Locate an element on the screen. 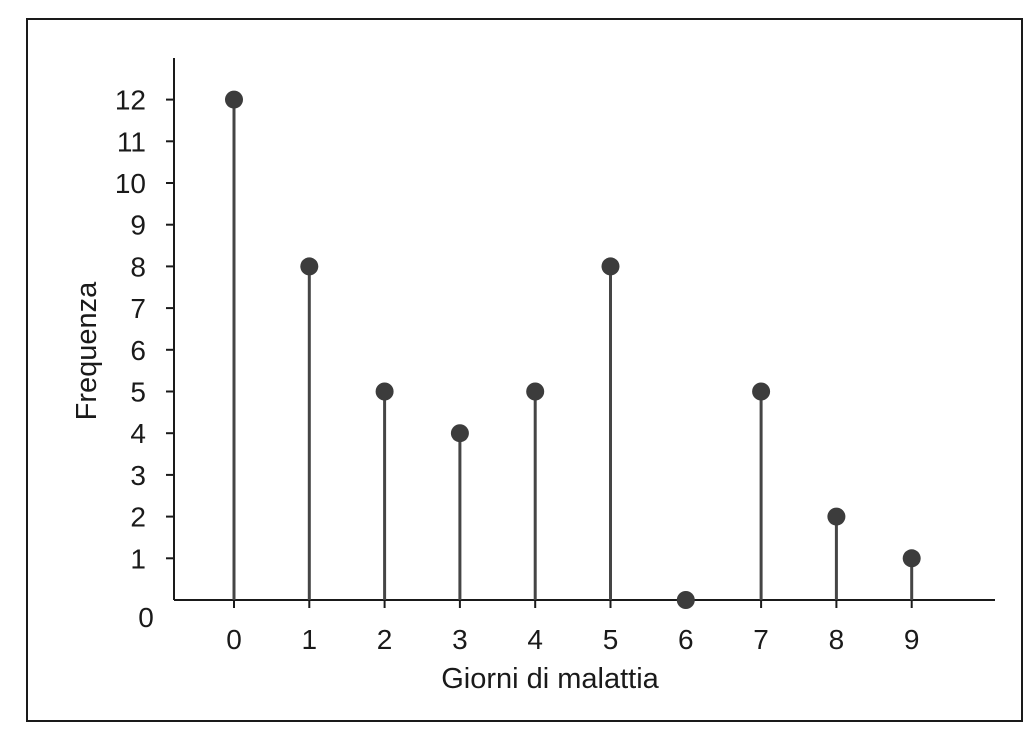  y-tick-label: 6 is located at coordinates (138, 350).